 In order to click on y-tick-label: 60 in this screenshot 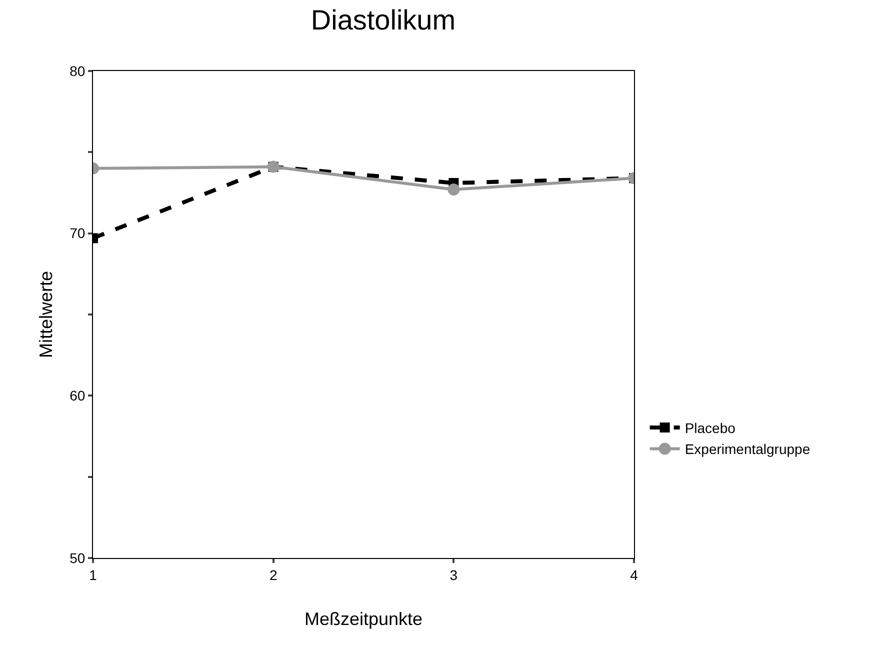, I will do `click(78, 396)`.